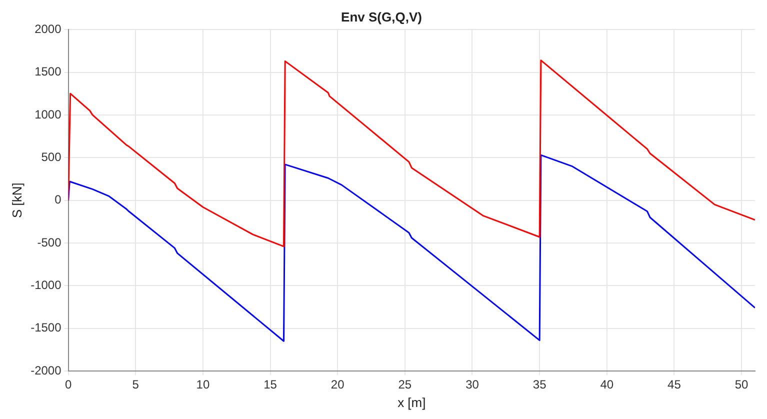  I want to click on y-tick-label: -2000, so click(46, 370).